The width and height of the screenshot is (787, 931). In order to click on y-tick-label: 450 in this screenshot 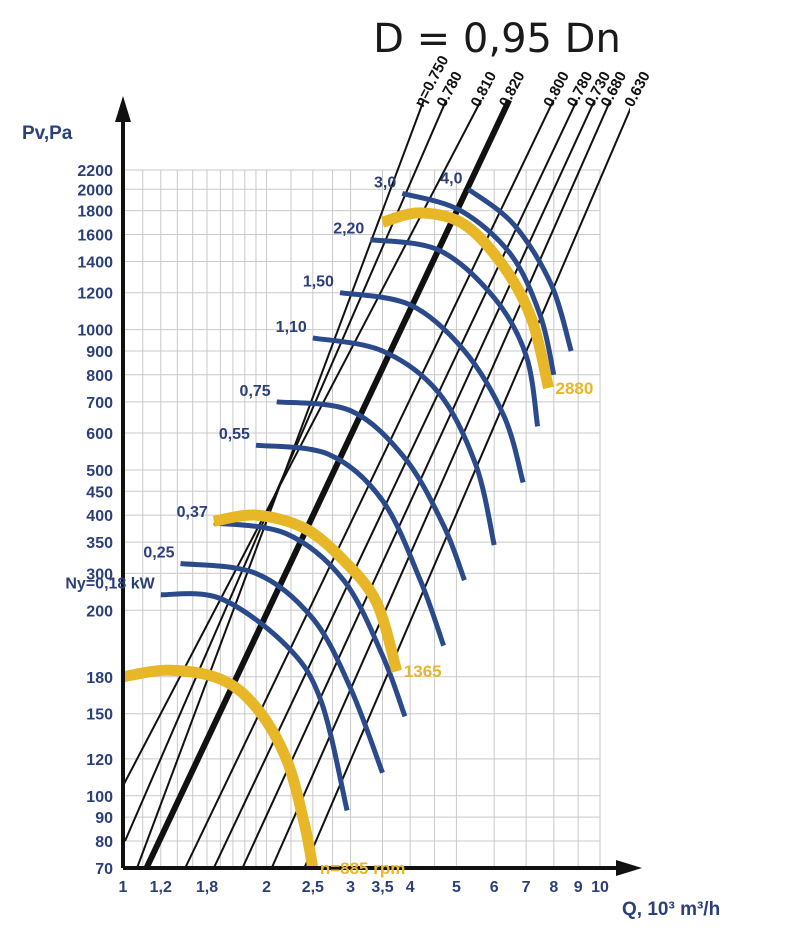, I will do `click(99, 492)`.